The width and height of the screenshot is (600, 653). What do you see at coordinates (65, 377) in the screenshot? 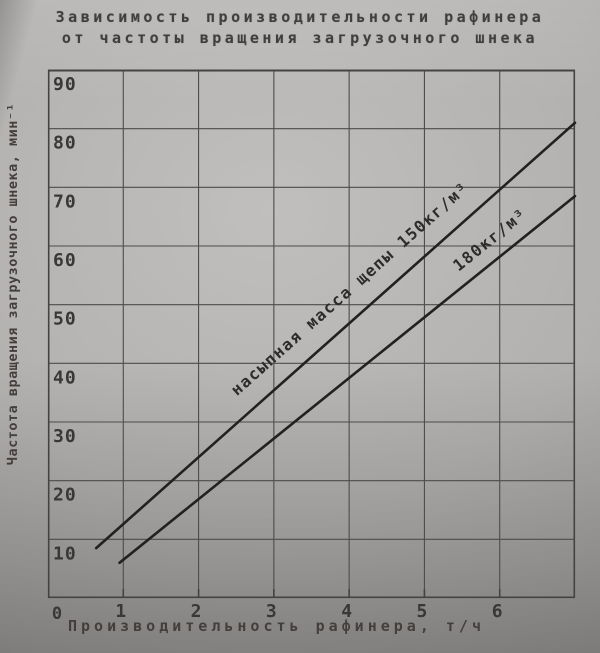
I see `y-tick-label: 40` at bounding box center [65, 377].